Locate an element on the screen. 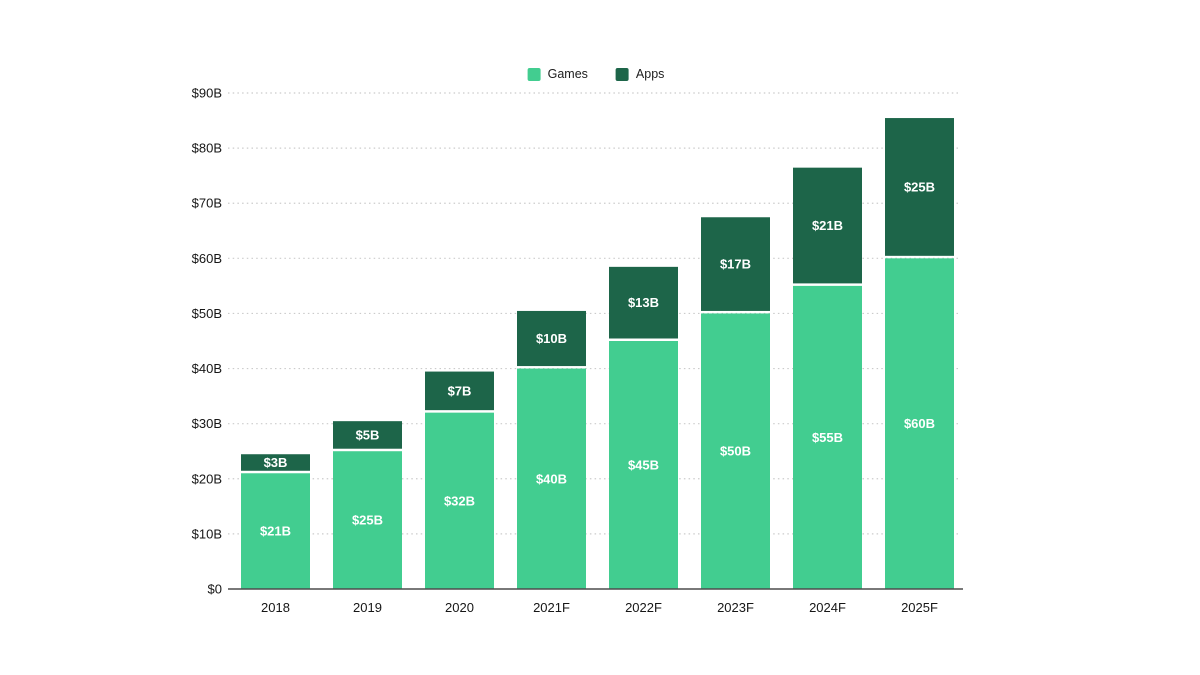 Image resolution: width=1200 pixels, height=675 pixels. bar-2019-apps is located at coordinates (367, 435).